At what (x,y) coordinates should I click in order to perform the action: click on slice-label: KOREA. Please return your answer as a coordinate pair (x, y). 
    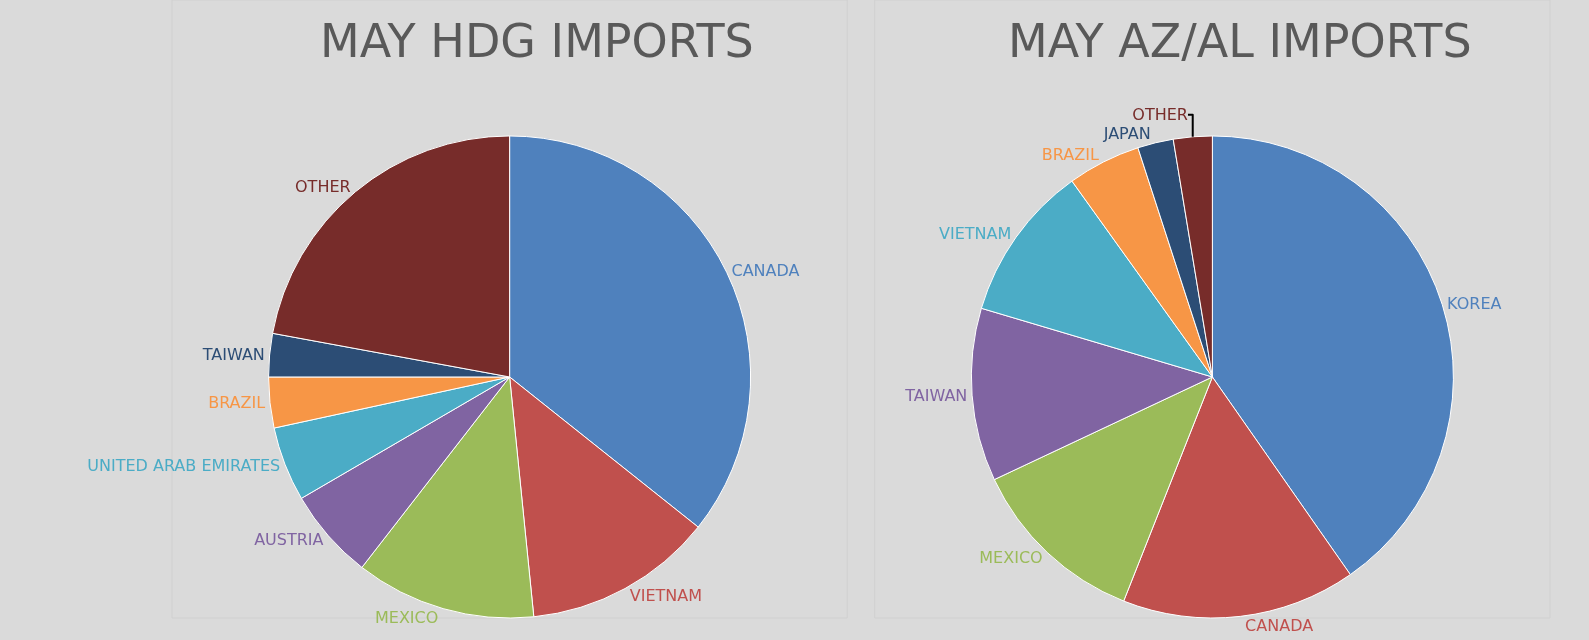
    Looking at the image, I should click on (1474, 304).